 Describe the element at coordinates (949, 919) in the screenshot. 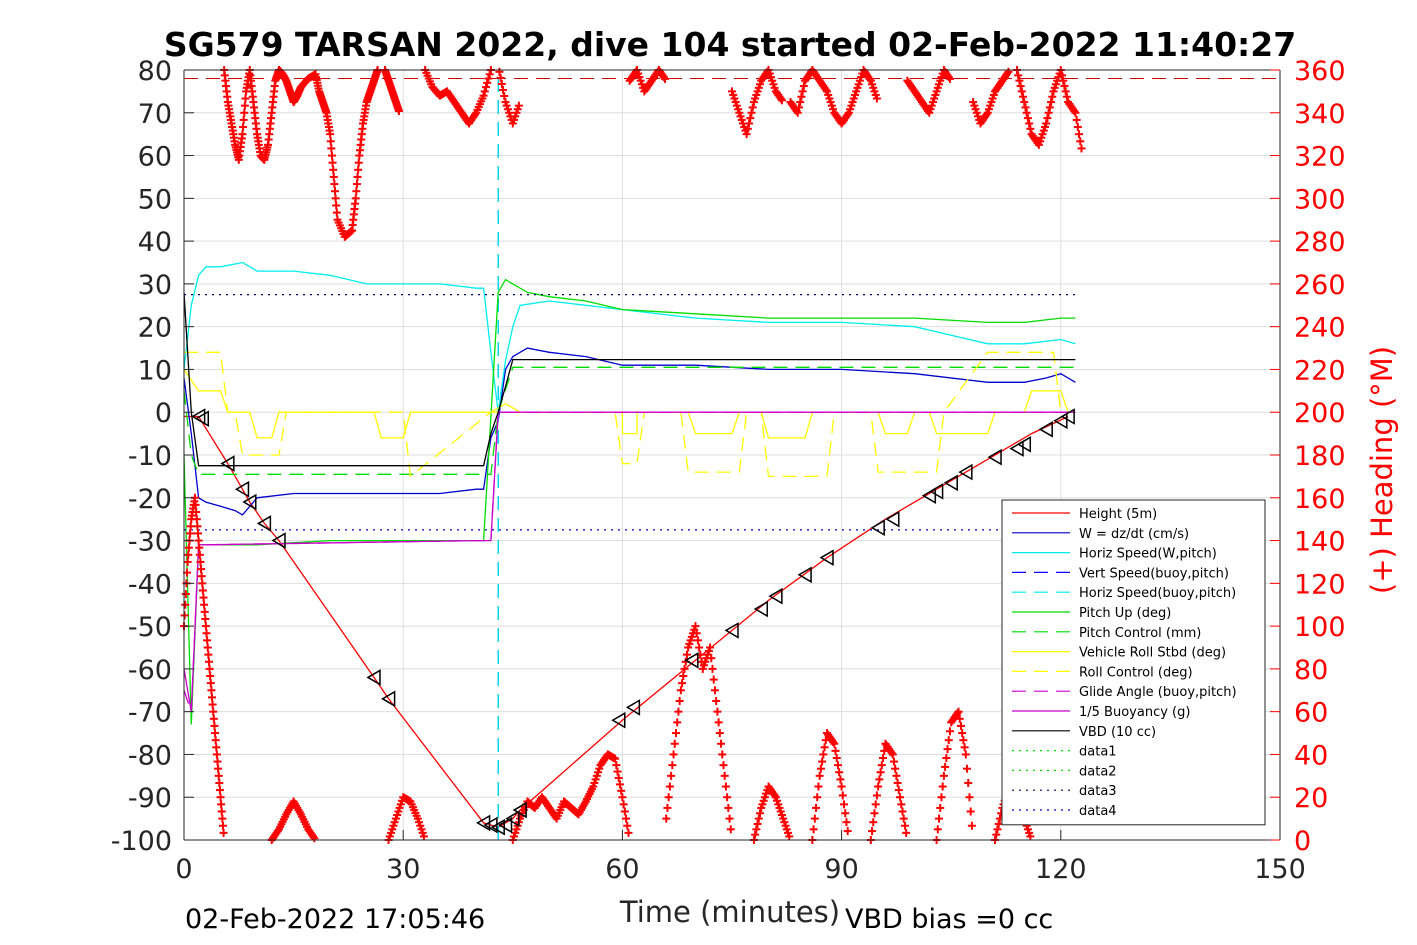

I see `footer-vbd-bias: VBD bias =0 cc` at that location.